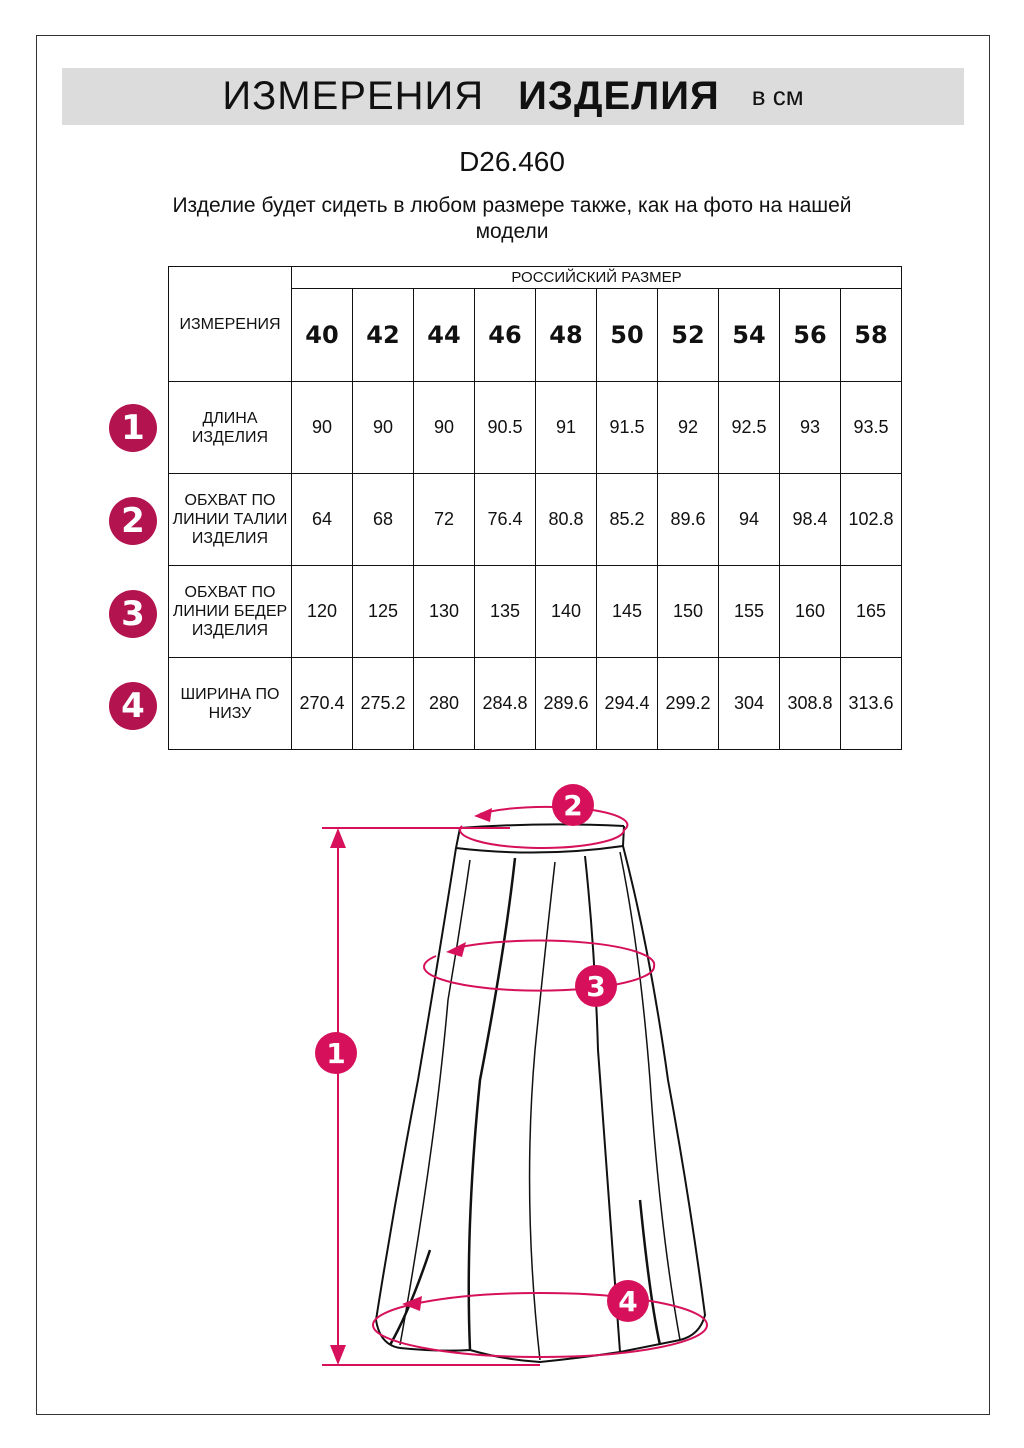 The image size is (1024, 1448). I want to click on title-bold: ИЗДЕЛИЯ, so click(619, 96).